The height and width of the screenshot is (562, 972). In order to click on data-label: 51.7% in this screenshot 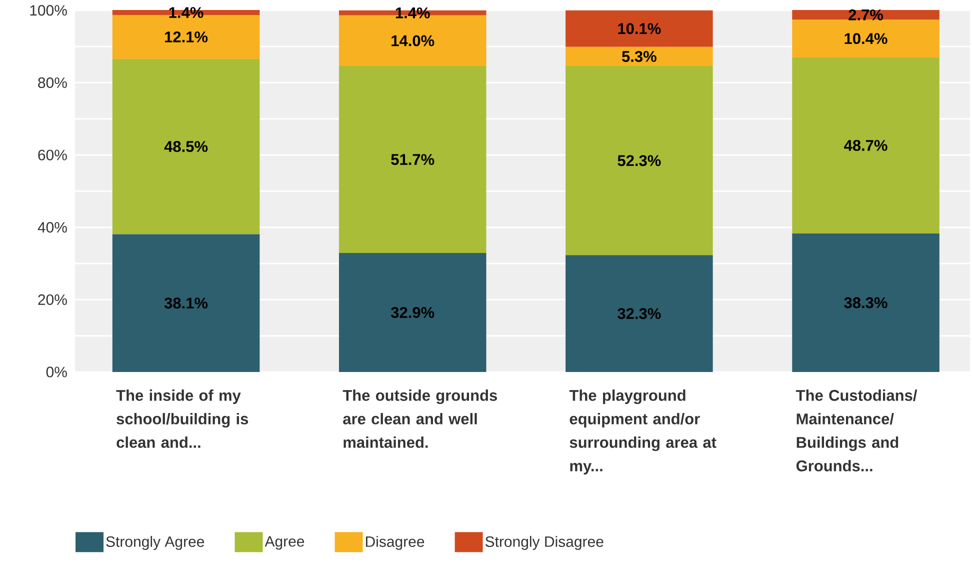, I will do `click(412, 159)`.